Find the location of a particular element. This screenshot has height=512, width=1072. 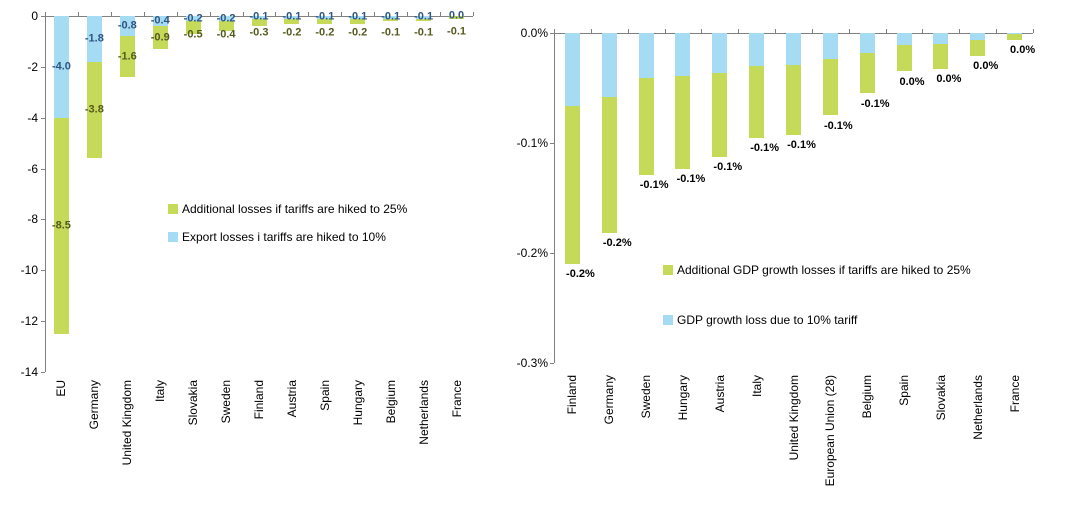

y-axis-tick-label: 0 is located at coordinates (34, 16).